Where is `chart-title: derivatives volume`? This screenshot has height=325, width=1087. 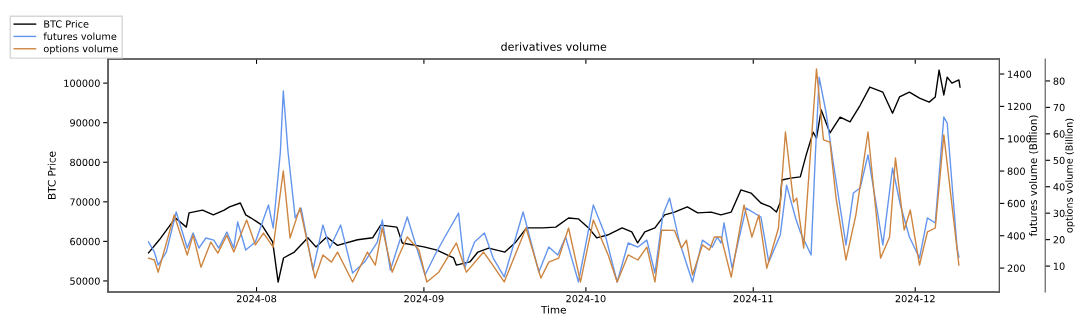 chart-title: derivatives volume is located at coordinates (554, 46).